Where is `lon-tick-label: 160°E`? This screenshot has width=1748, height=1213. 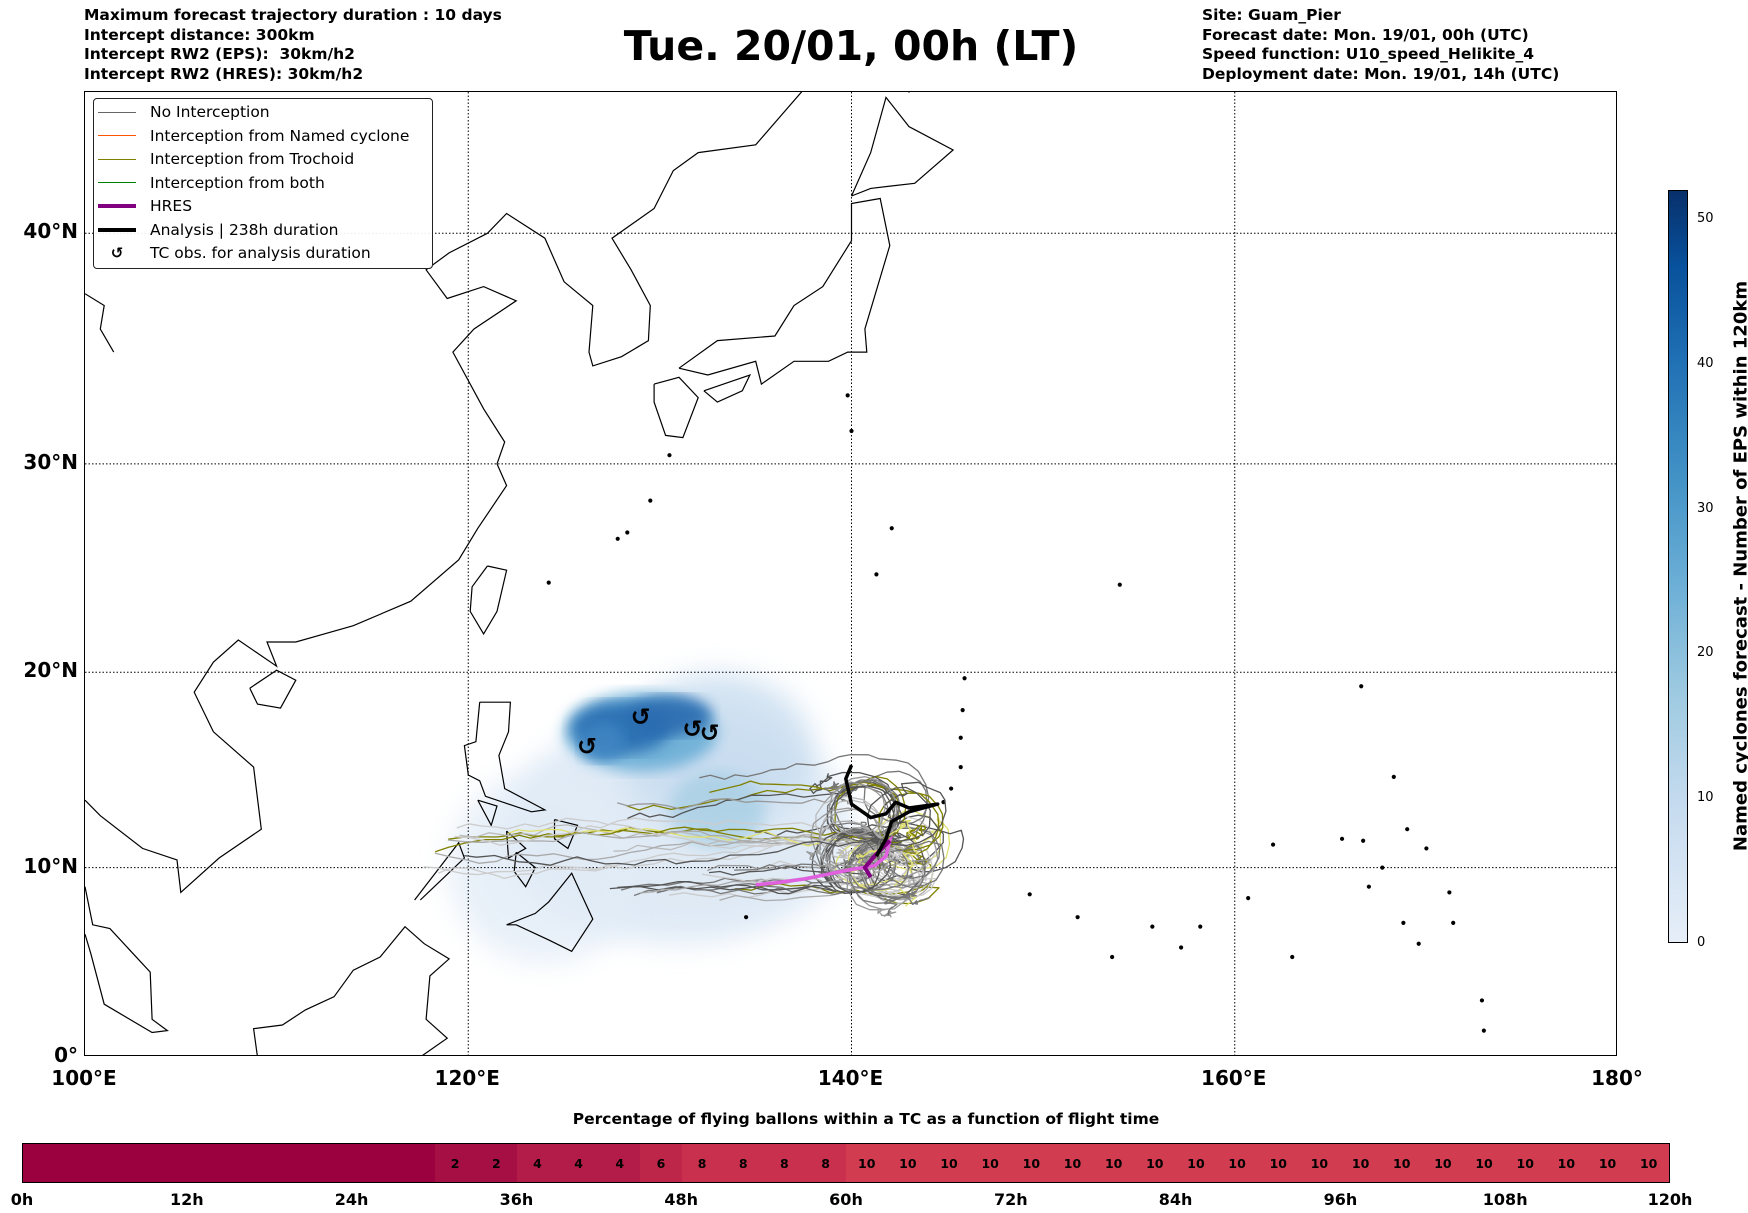 lon-tick-label: 160°E is located at coordinates (1234, 1078).